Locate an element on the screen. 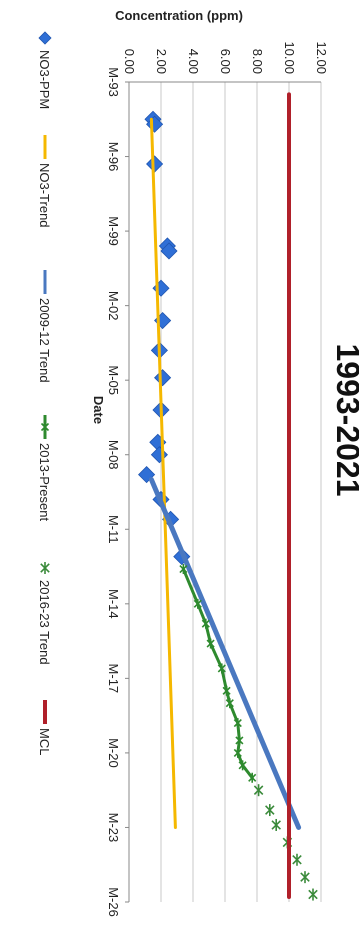 This screenshot has width=359, height=946. legend-item: NO3-Trend is located at coordinates (44, 181).